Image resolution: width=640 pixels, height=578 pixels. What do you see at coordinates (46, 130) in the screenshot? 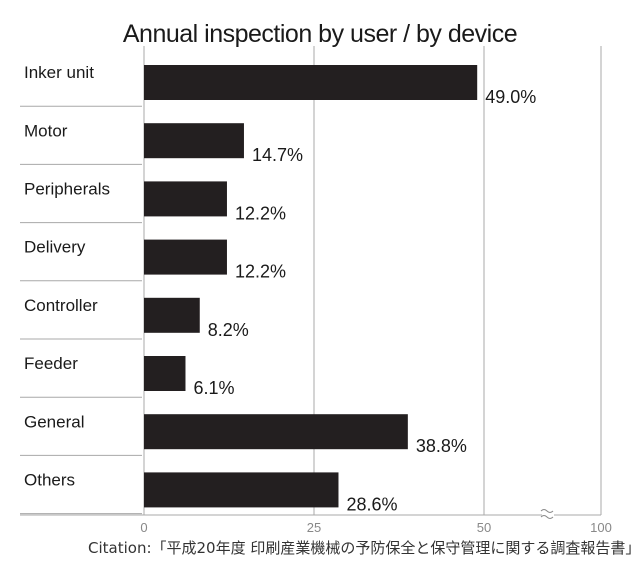
I see `category-label: Motor` at bounding box center [46, 130].